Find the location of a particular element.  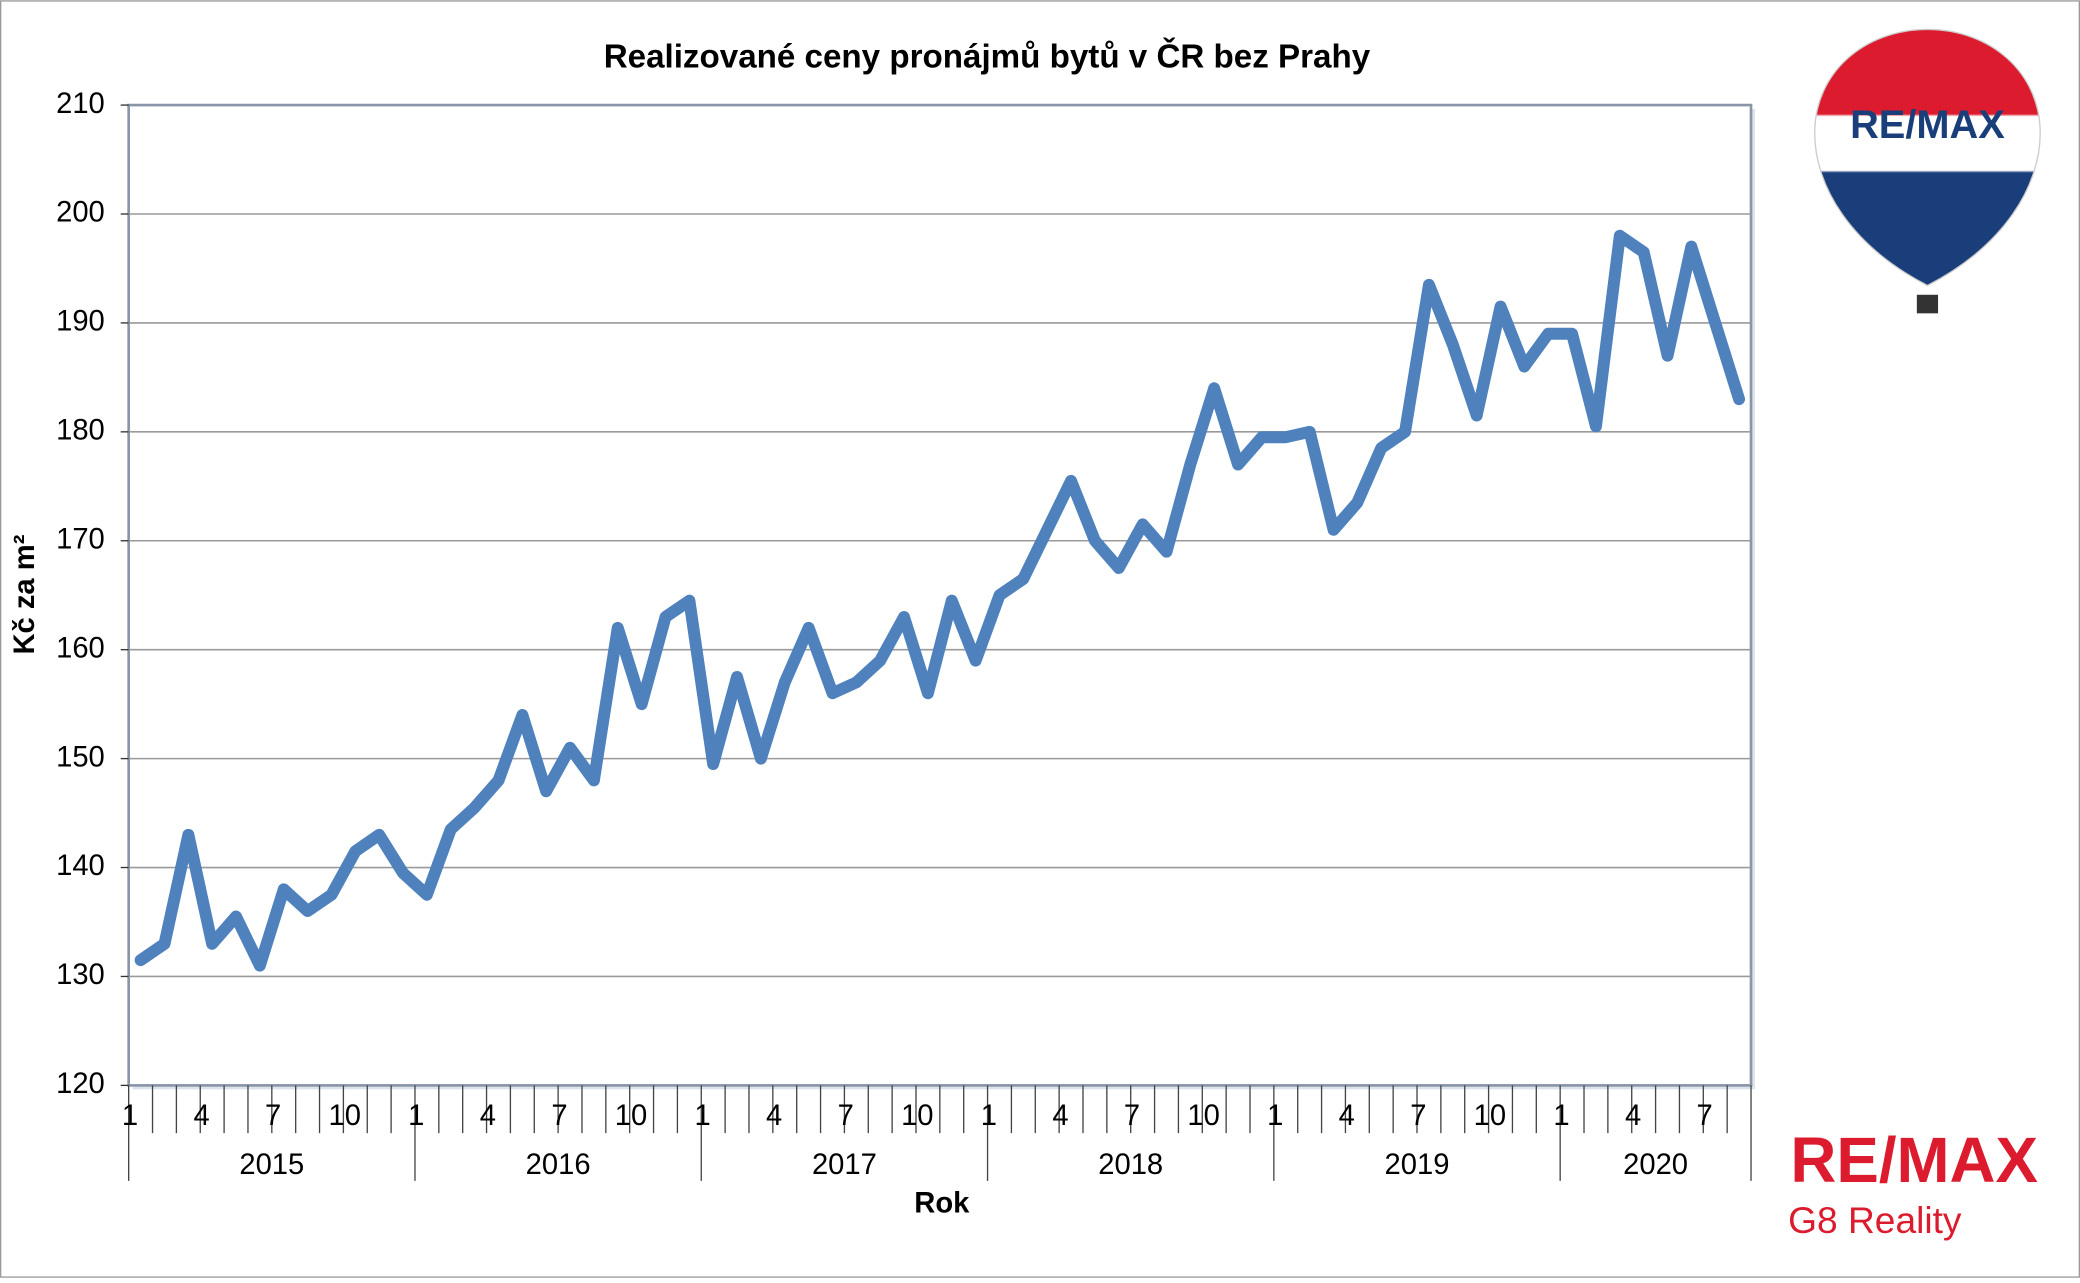

x-group-label: 2020 is located at coordinates (1655, 1165).